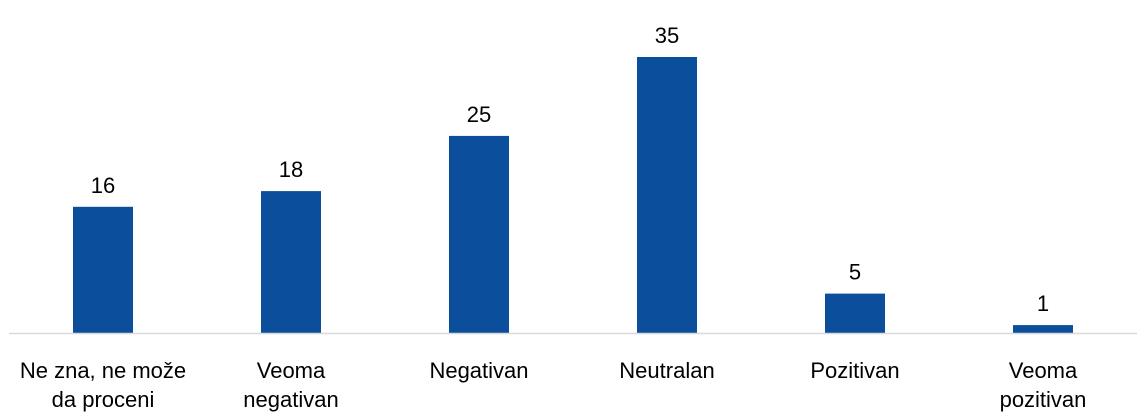  Describe the element at coordinates (290, 399) in the screenshot. I see `category-label-1-line-1: negativan` at that location.